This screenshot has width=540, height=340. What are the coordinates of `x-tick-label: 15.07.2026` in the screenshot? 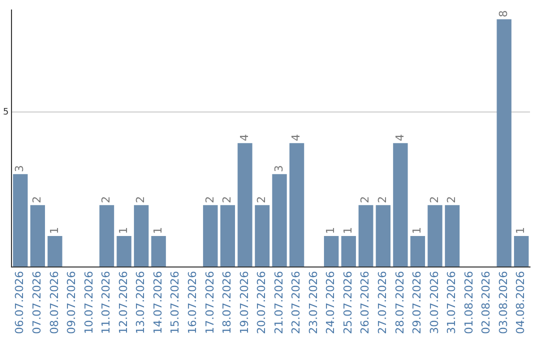 It's located at (175, 302).